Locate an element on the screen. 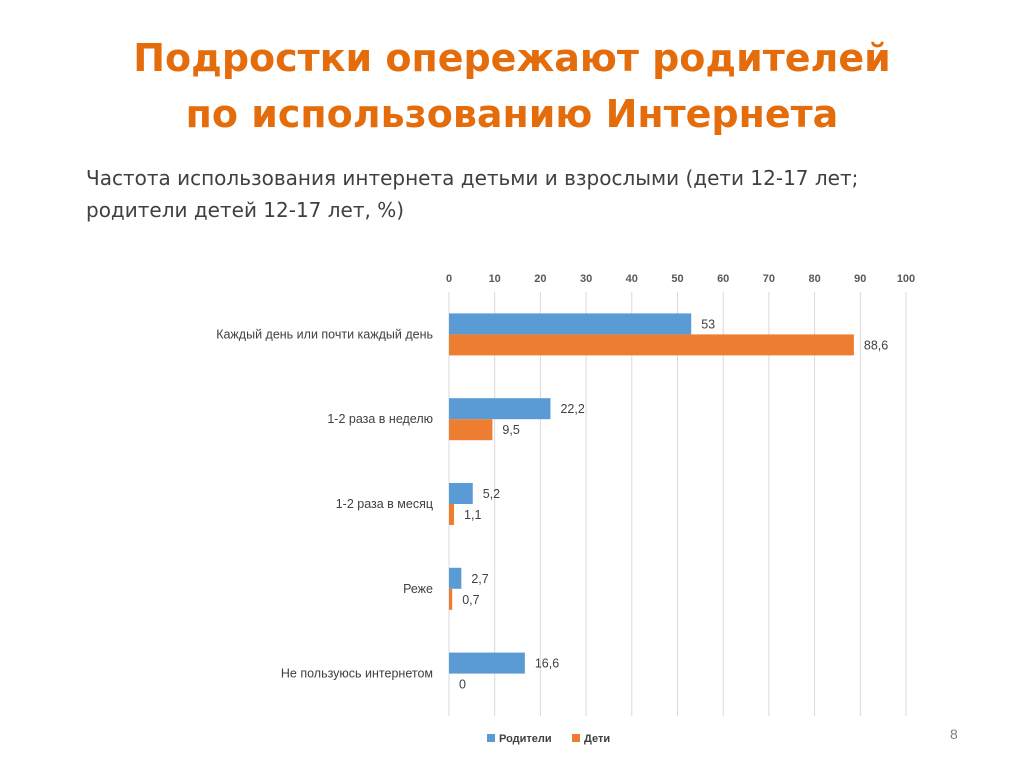 This screenshot has height=768, width=1024. category-label: Каждый день или почти каждый день is located at coordinates (324, 334).